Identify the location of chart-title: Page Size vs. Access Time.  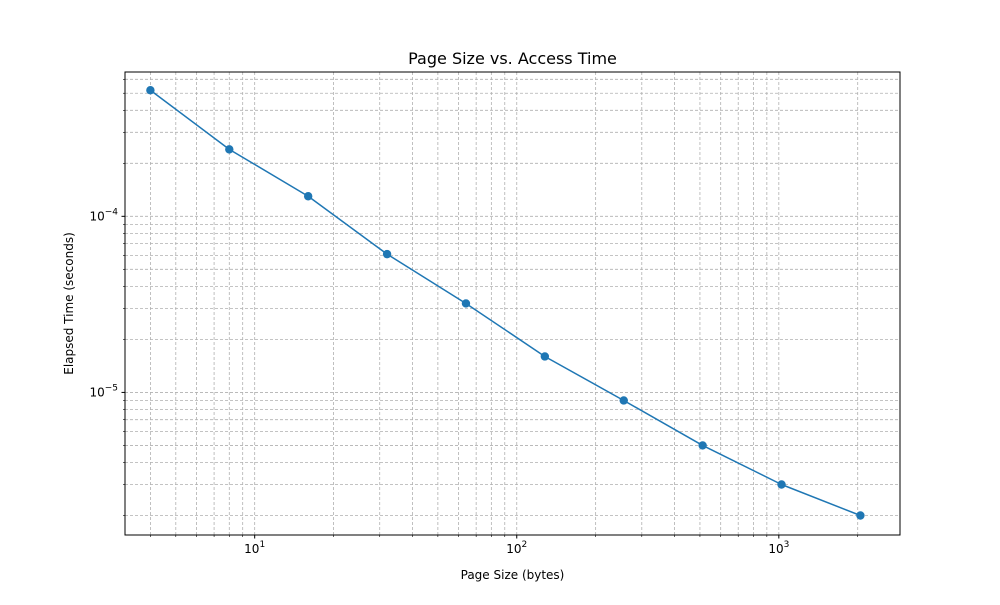
(512, 58).